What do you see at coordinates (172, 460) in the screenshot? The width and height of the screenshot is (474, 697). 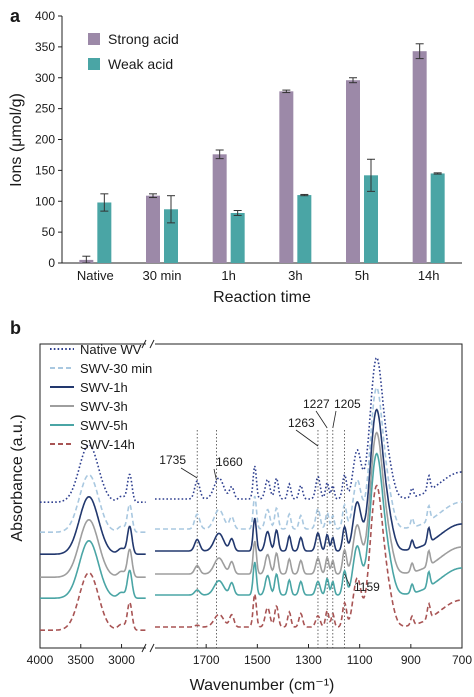 I see `peak-label: 1735` at bounding box center [172, 460].